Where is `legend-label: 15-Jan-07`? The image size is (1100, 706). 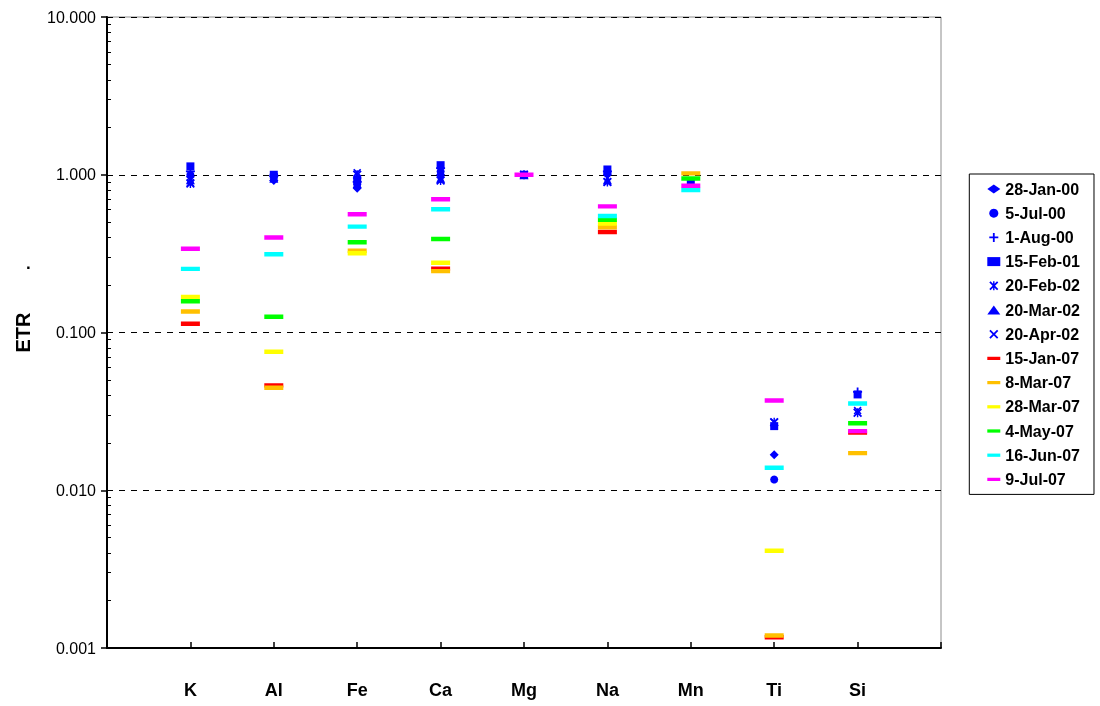 legend-label: 15-Jan-07 is located at coordinates (1042, 358).